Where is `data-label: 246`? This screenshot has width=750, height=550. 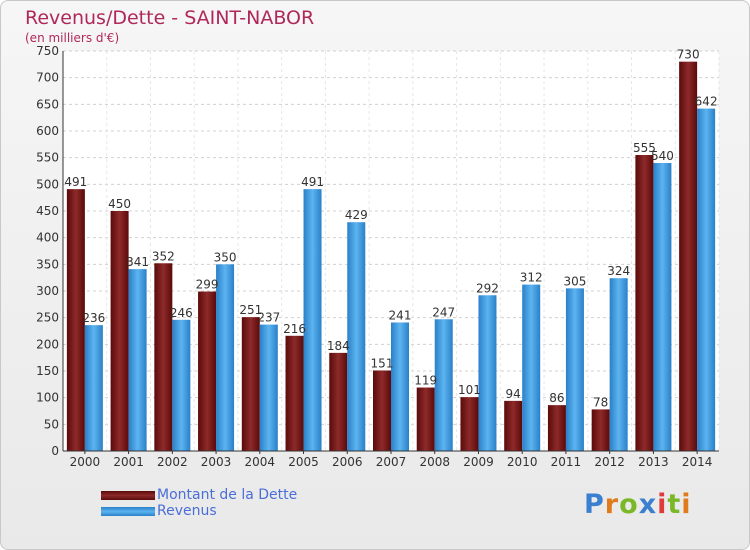
data-label: 246 is located at coordinates (181, 313).